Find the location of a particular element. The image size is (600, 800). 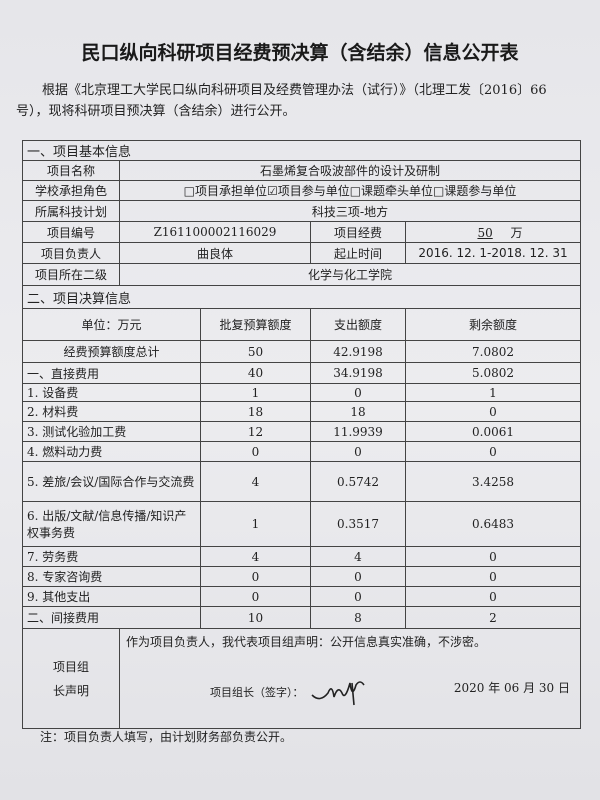

label: 项目名称 is located at coordinates (71, 170).